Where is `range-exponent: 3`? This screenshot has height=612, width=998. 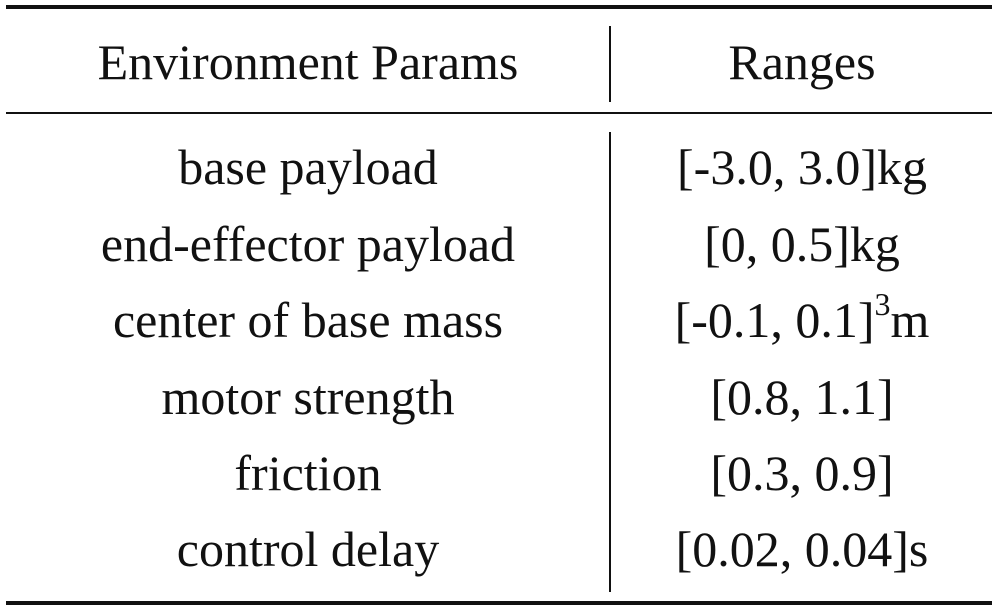 range-exponent: 3 is located at coordinates (882, 304).